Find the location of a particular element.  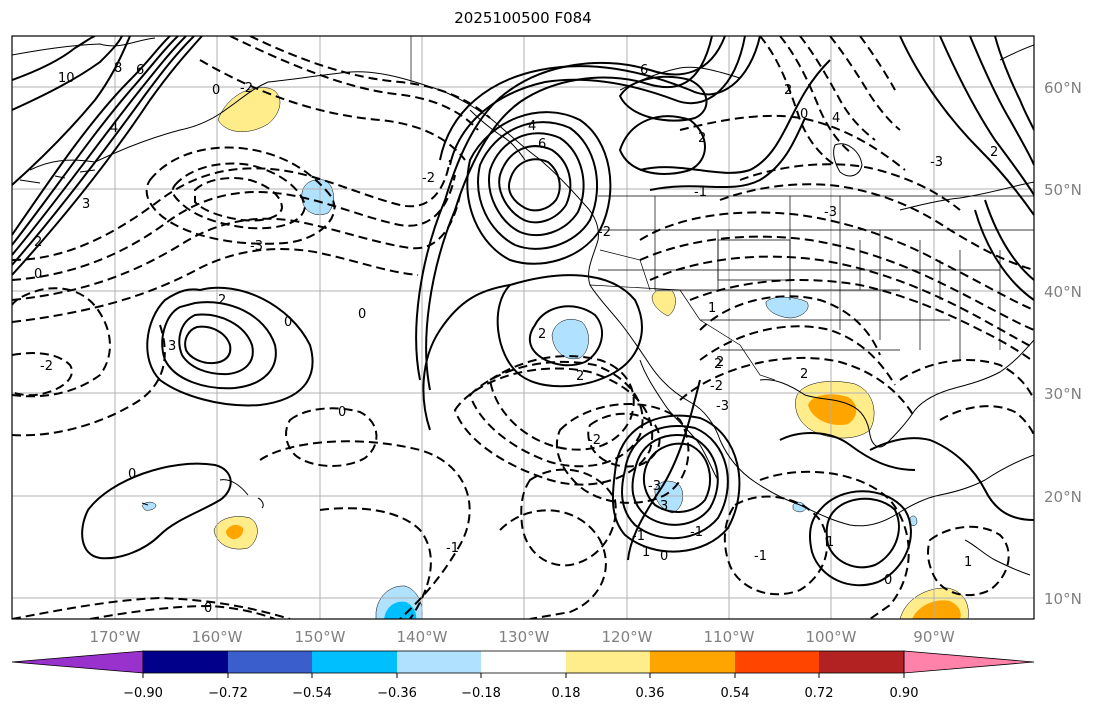

lon-label: 130°W is located at coordinates (524, 637).